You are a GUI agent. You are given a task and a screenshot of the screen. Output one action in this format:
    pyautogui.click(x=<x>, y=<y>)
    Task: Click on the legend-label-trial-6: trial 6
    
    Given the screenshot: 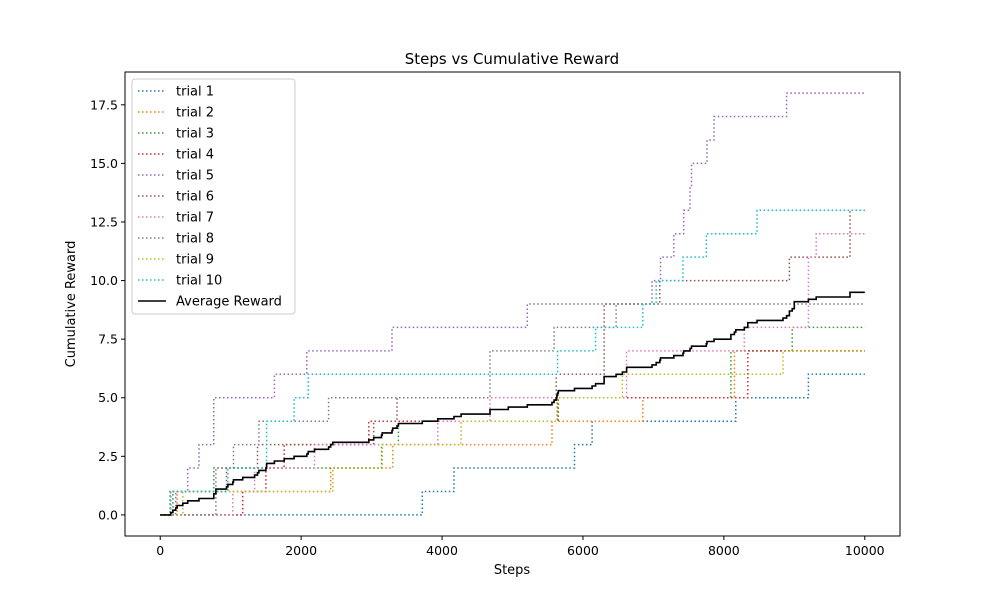 What is the action you would take?
    pyautogui.click(x=195, y=197)
    